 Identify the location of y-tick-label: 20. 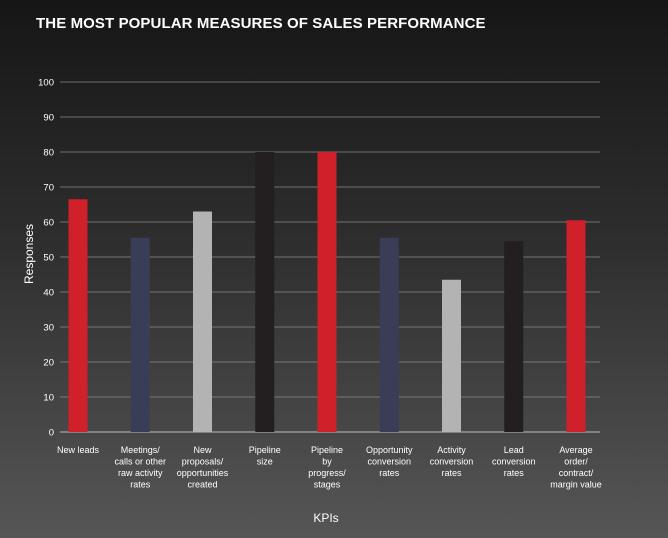
(48, 363).